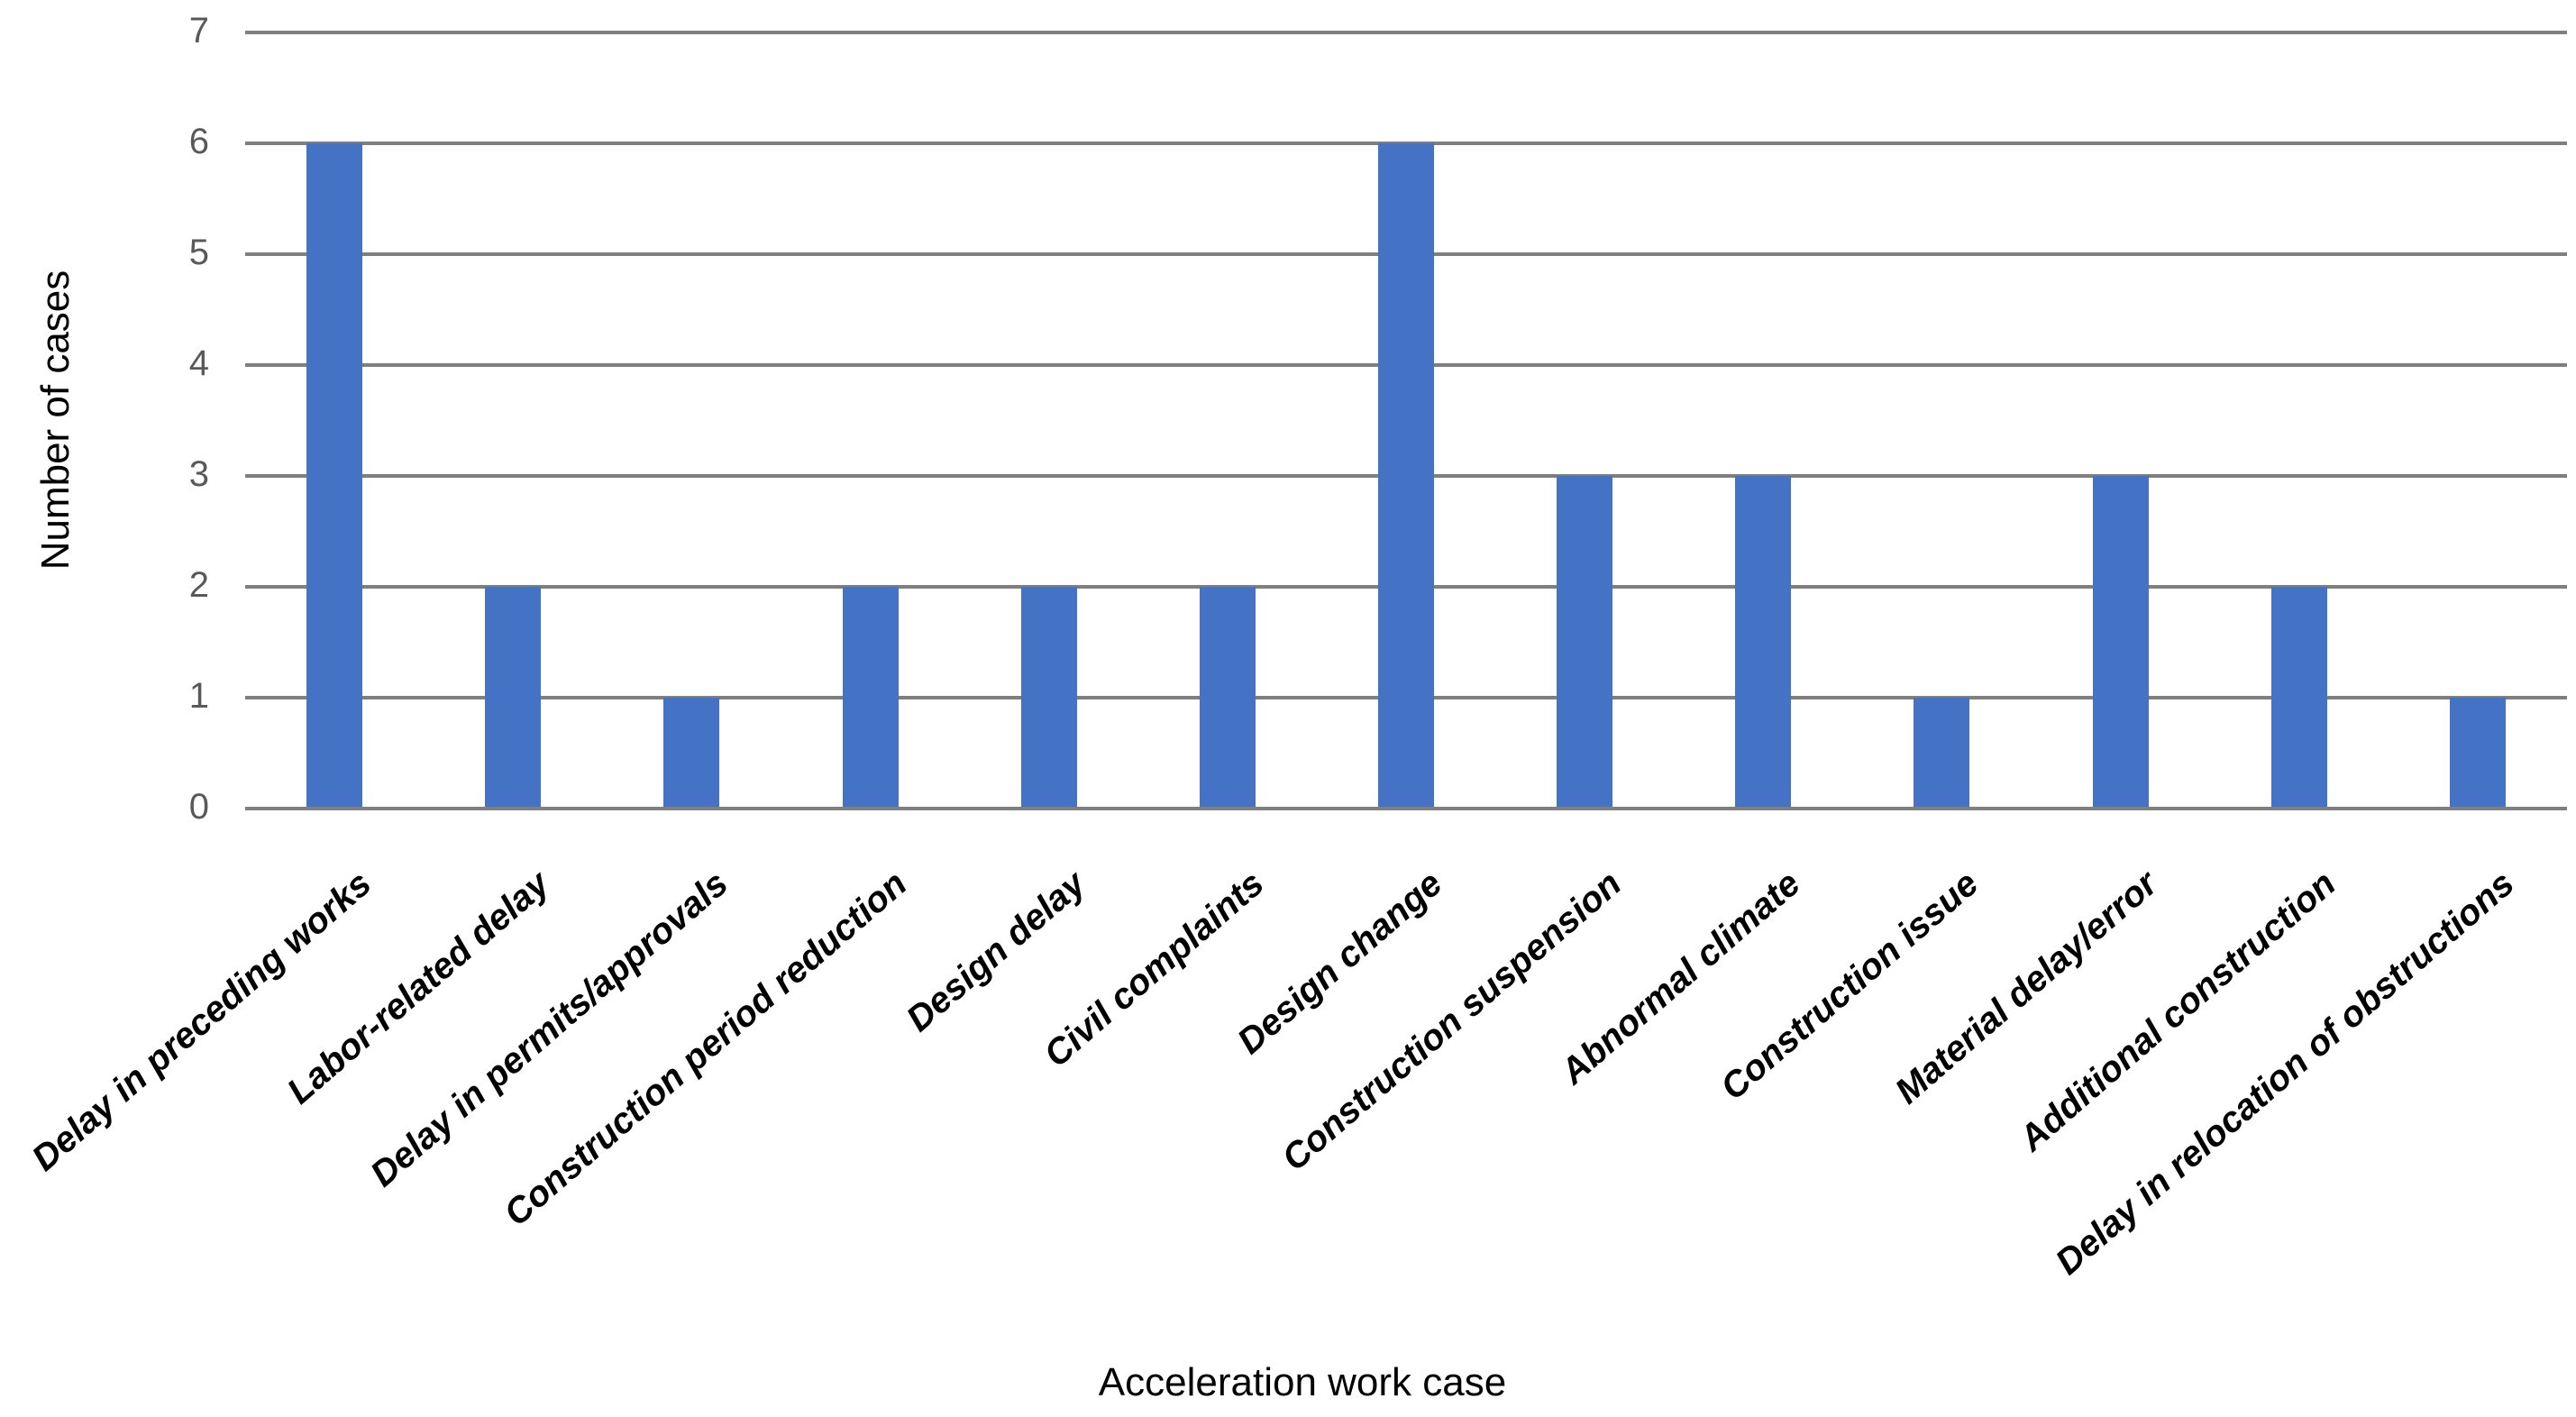  Describe the element at coordinates (198, 807) in the screenshot. I see `y-tick-label: 0` at that location.